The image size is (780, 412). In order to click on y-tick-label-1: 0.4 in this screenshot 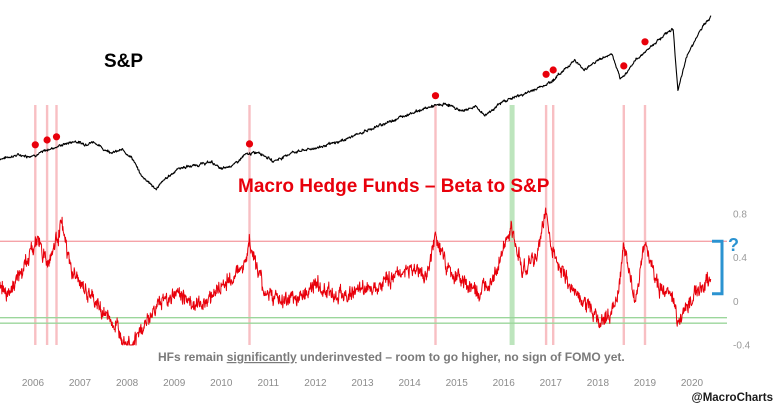, I will do `click(740, 258)`.